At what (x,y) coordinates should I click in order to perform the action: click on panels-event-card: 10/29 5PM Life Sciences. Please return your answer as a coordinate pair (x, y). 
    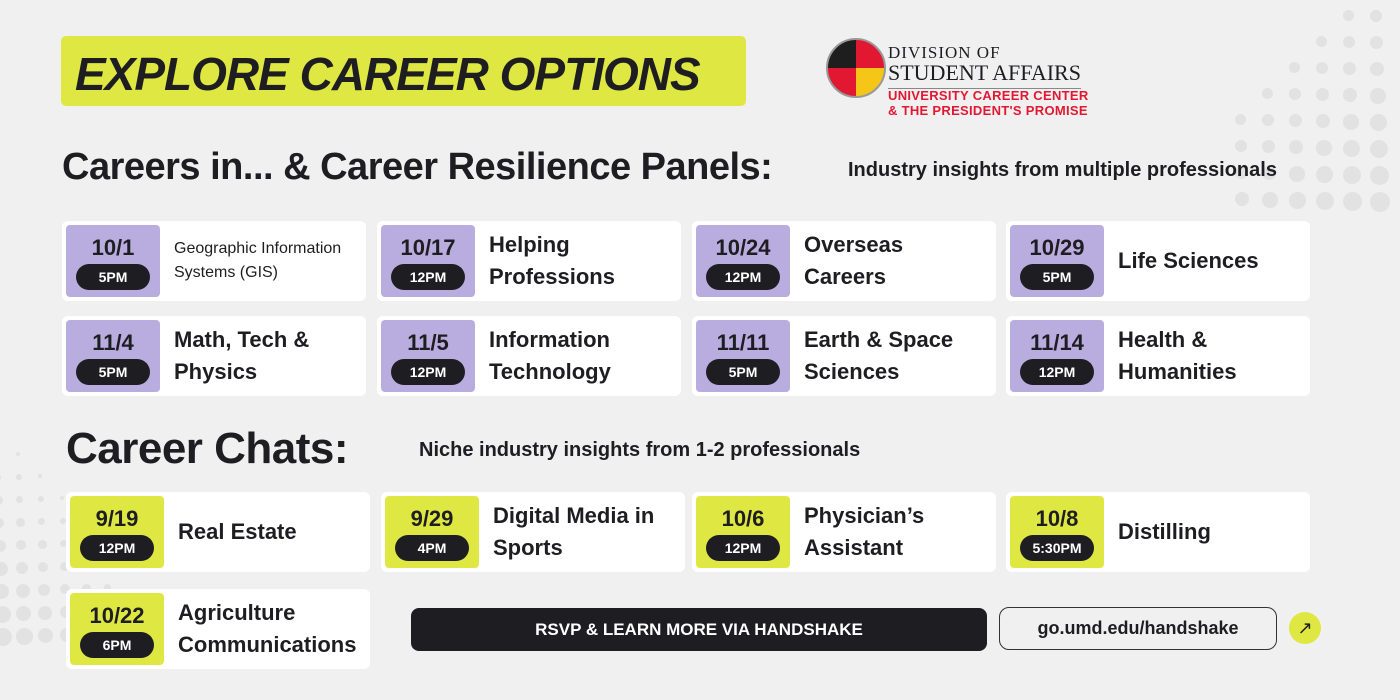
    Looking at the image, I should click on (1158, 261).